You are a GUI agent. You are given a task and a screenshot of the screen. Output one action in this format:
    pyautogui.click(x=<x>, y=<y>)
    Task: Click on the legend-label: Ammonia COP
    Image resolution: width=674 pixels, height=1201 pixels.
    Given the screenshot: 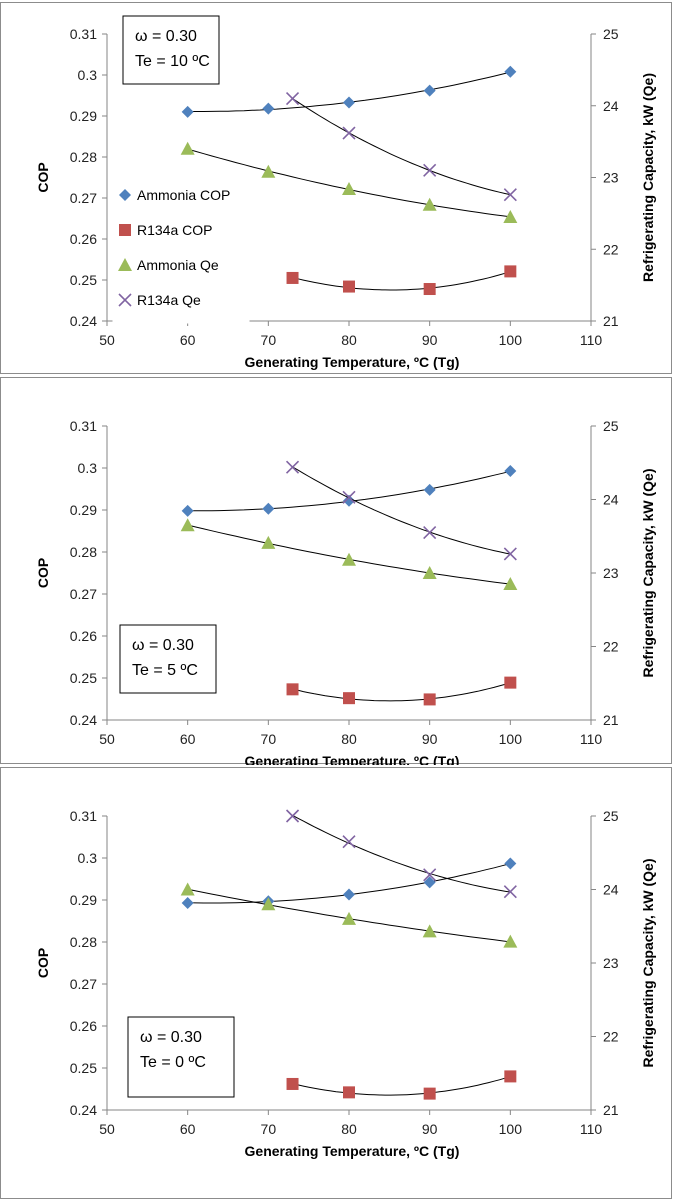 What is the action you would take?
    pyautogui.click(x=183, y=195)
    